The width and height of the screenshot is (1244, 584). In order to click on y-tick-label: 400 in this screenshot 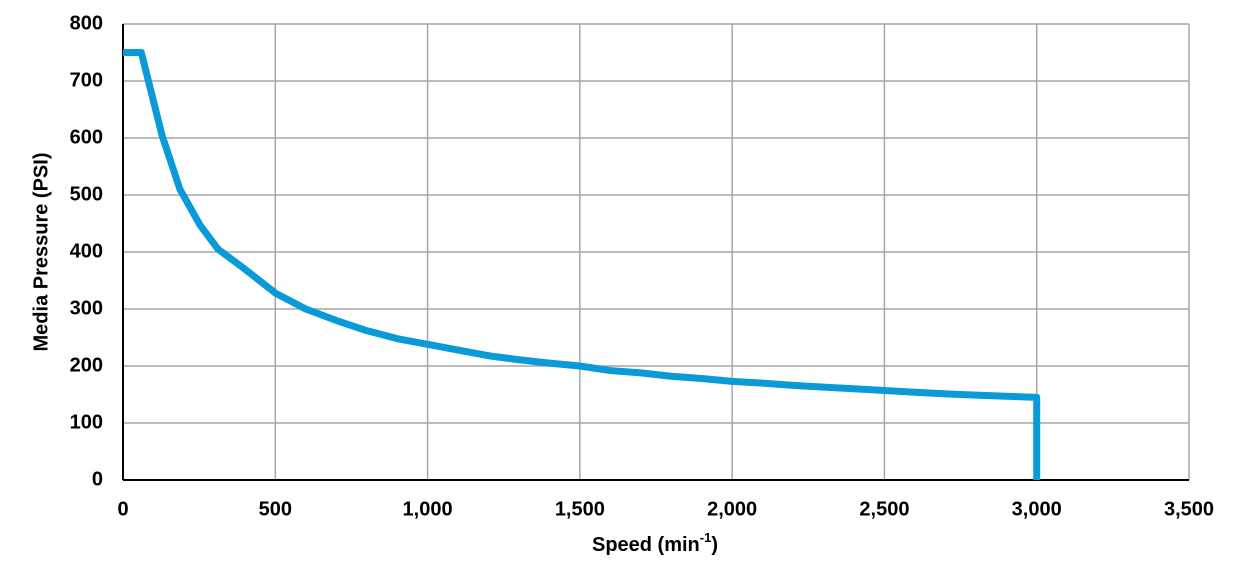, I will do `click(86, 251)`.